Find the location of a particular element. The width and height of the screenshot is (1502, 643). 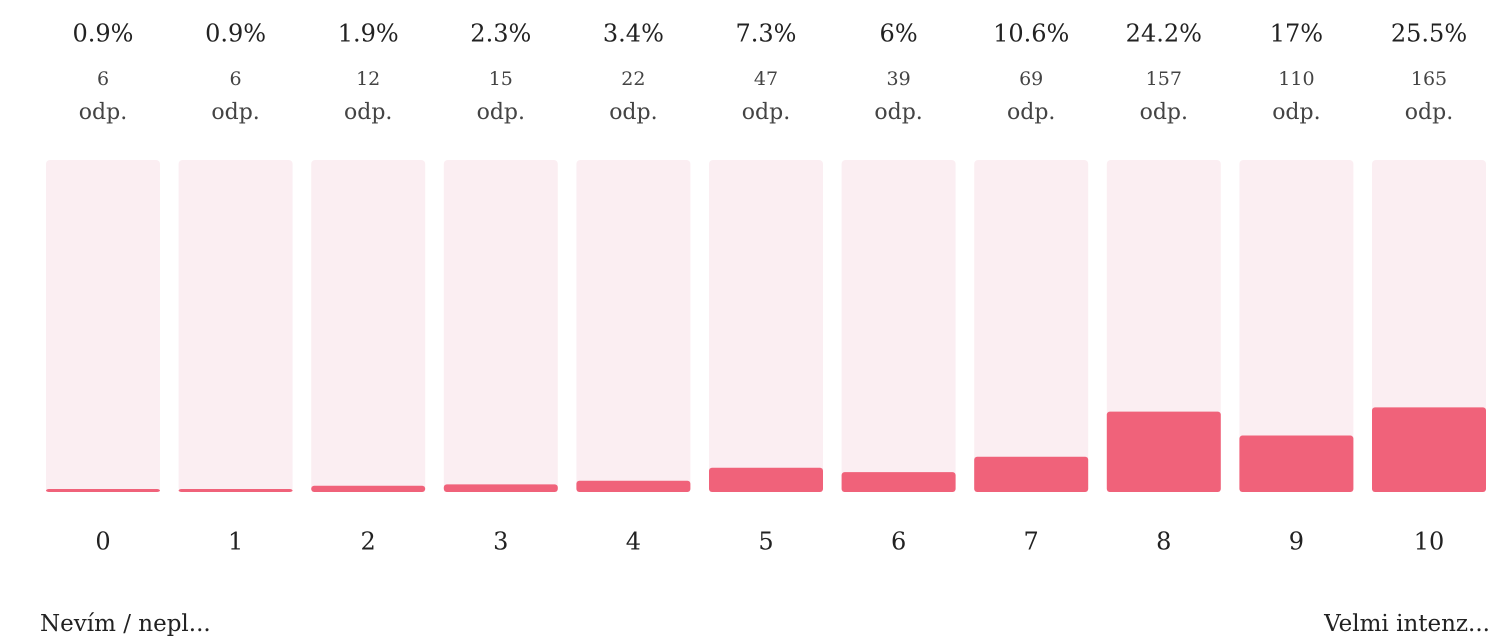

x-tick-label: 9 is located at coordinates (1296, 542).